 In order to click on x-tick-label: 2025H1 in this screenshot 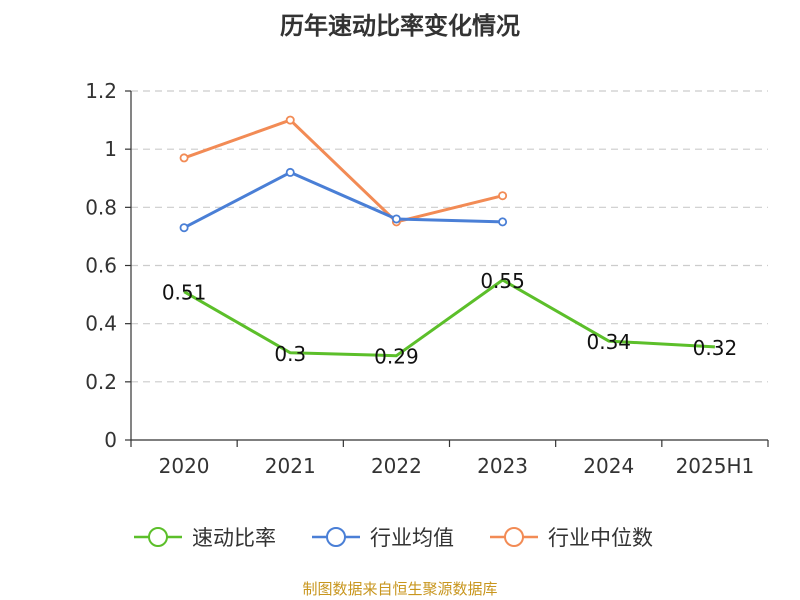, I will do `click(715, 466)`.